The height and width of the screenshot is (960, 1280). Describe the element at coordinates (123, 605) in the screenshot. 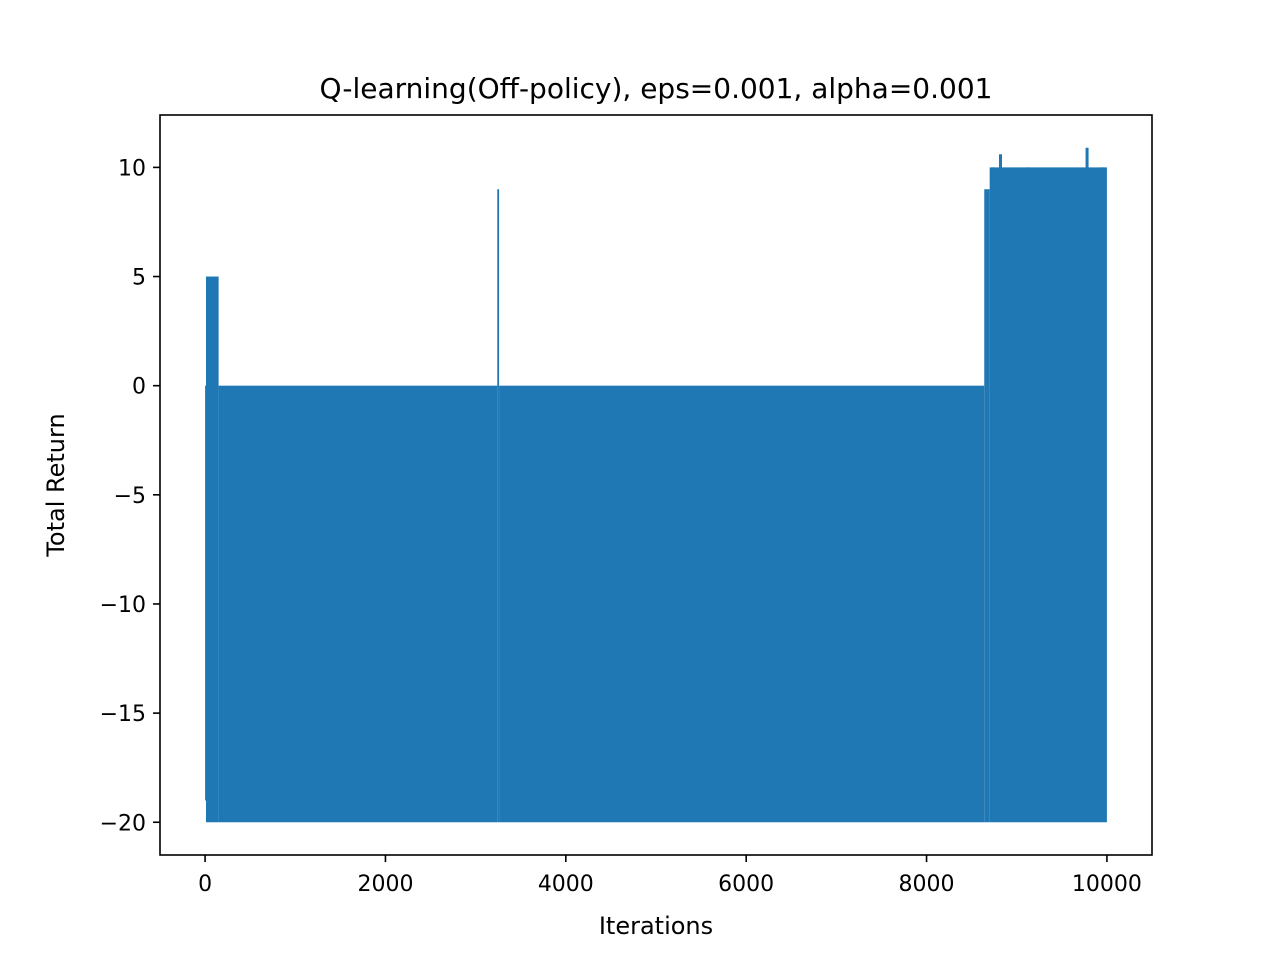

I see `y-tick-label: −10` at that location.